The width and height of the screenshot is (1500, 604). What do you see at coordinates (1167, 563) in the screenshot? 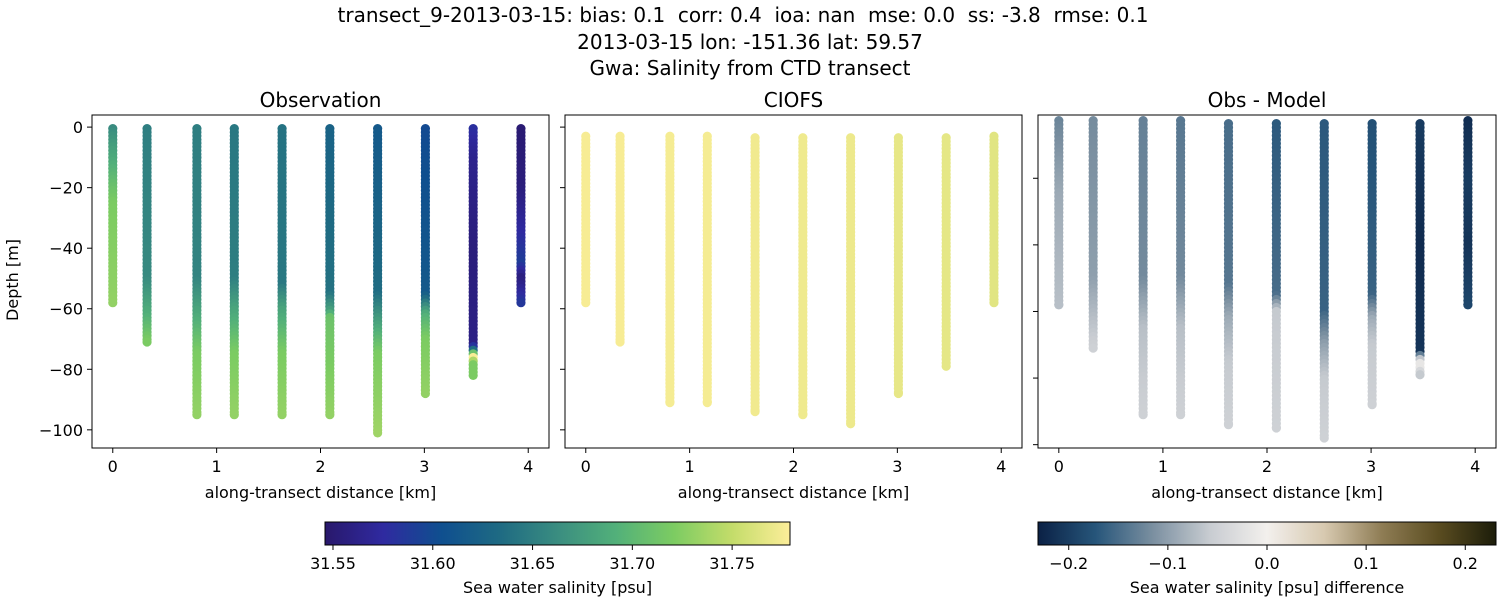
I see `colorbar-tick-label: −0.1` at bounding box center [1167, 563].